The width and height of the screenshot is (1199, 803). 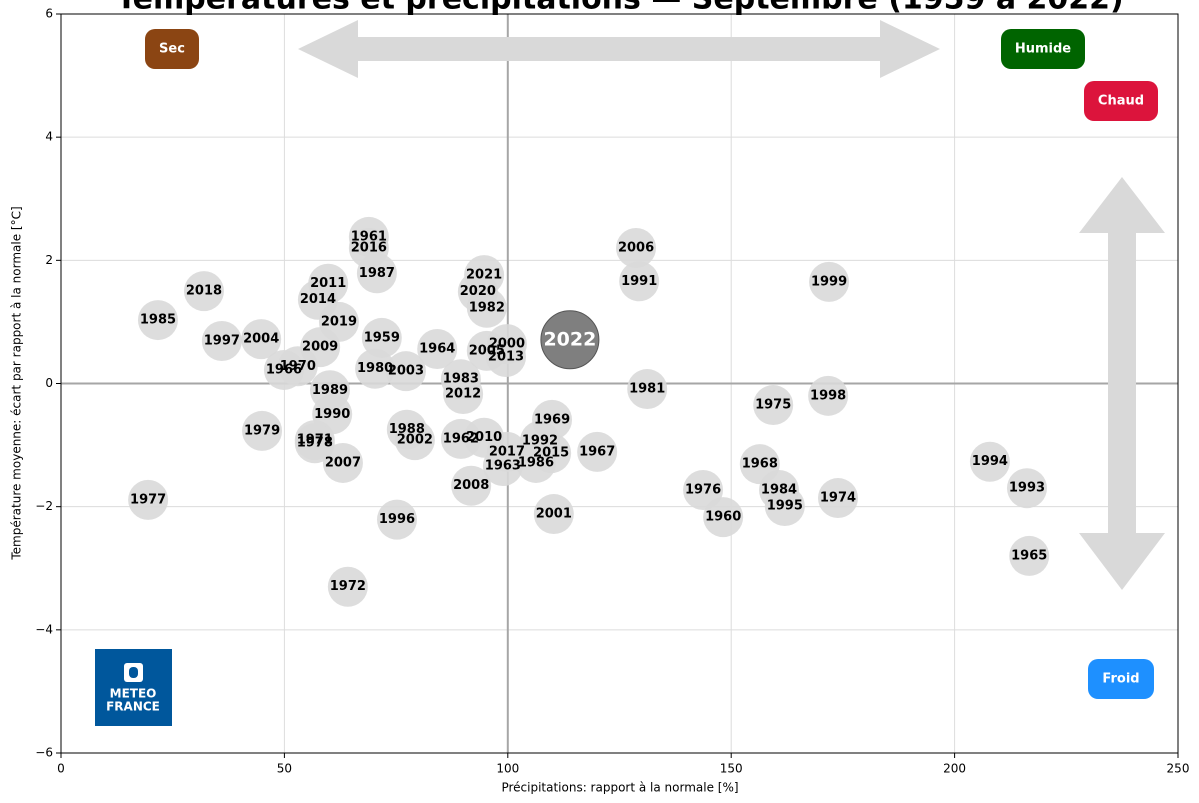 What do you see at coordinates (407, 429) in the screenshot?
I see `point-label: 1988` at bounding box center [407, 429].